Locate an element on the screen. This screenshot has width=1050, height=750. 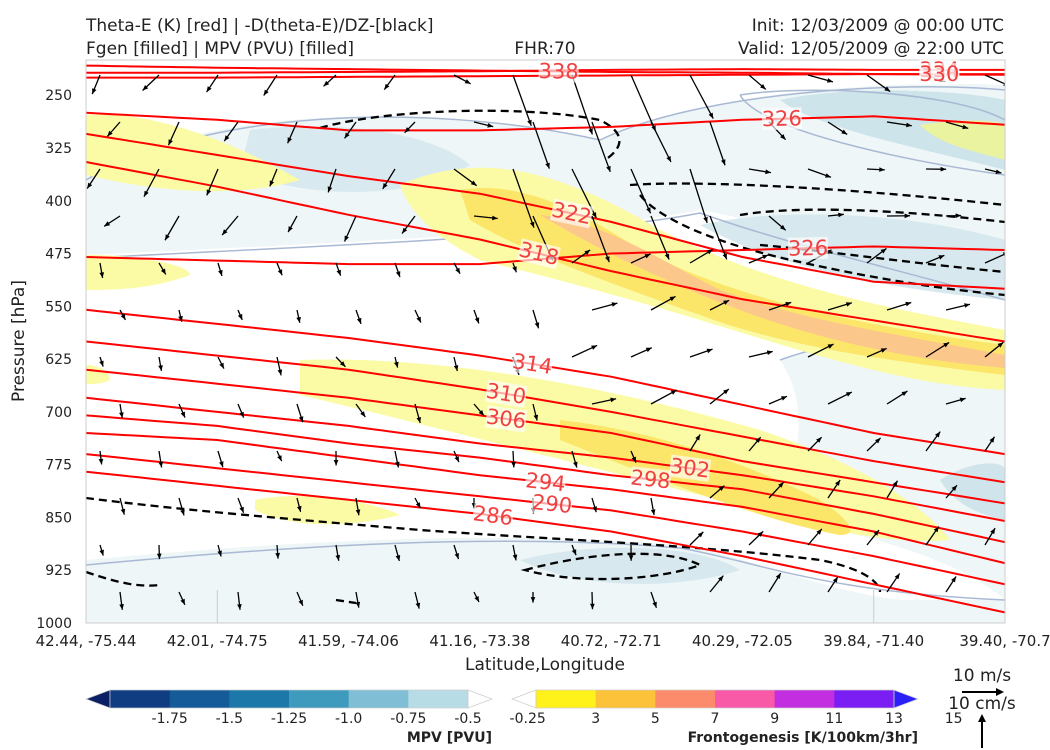
wind-scale-arrowhead is located at coordinates (1000, 692).